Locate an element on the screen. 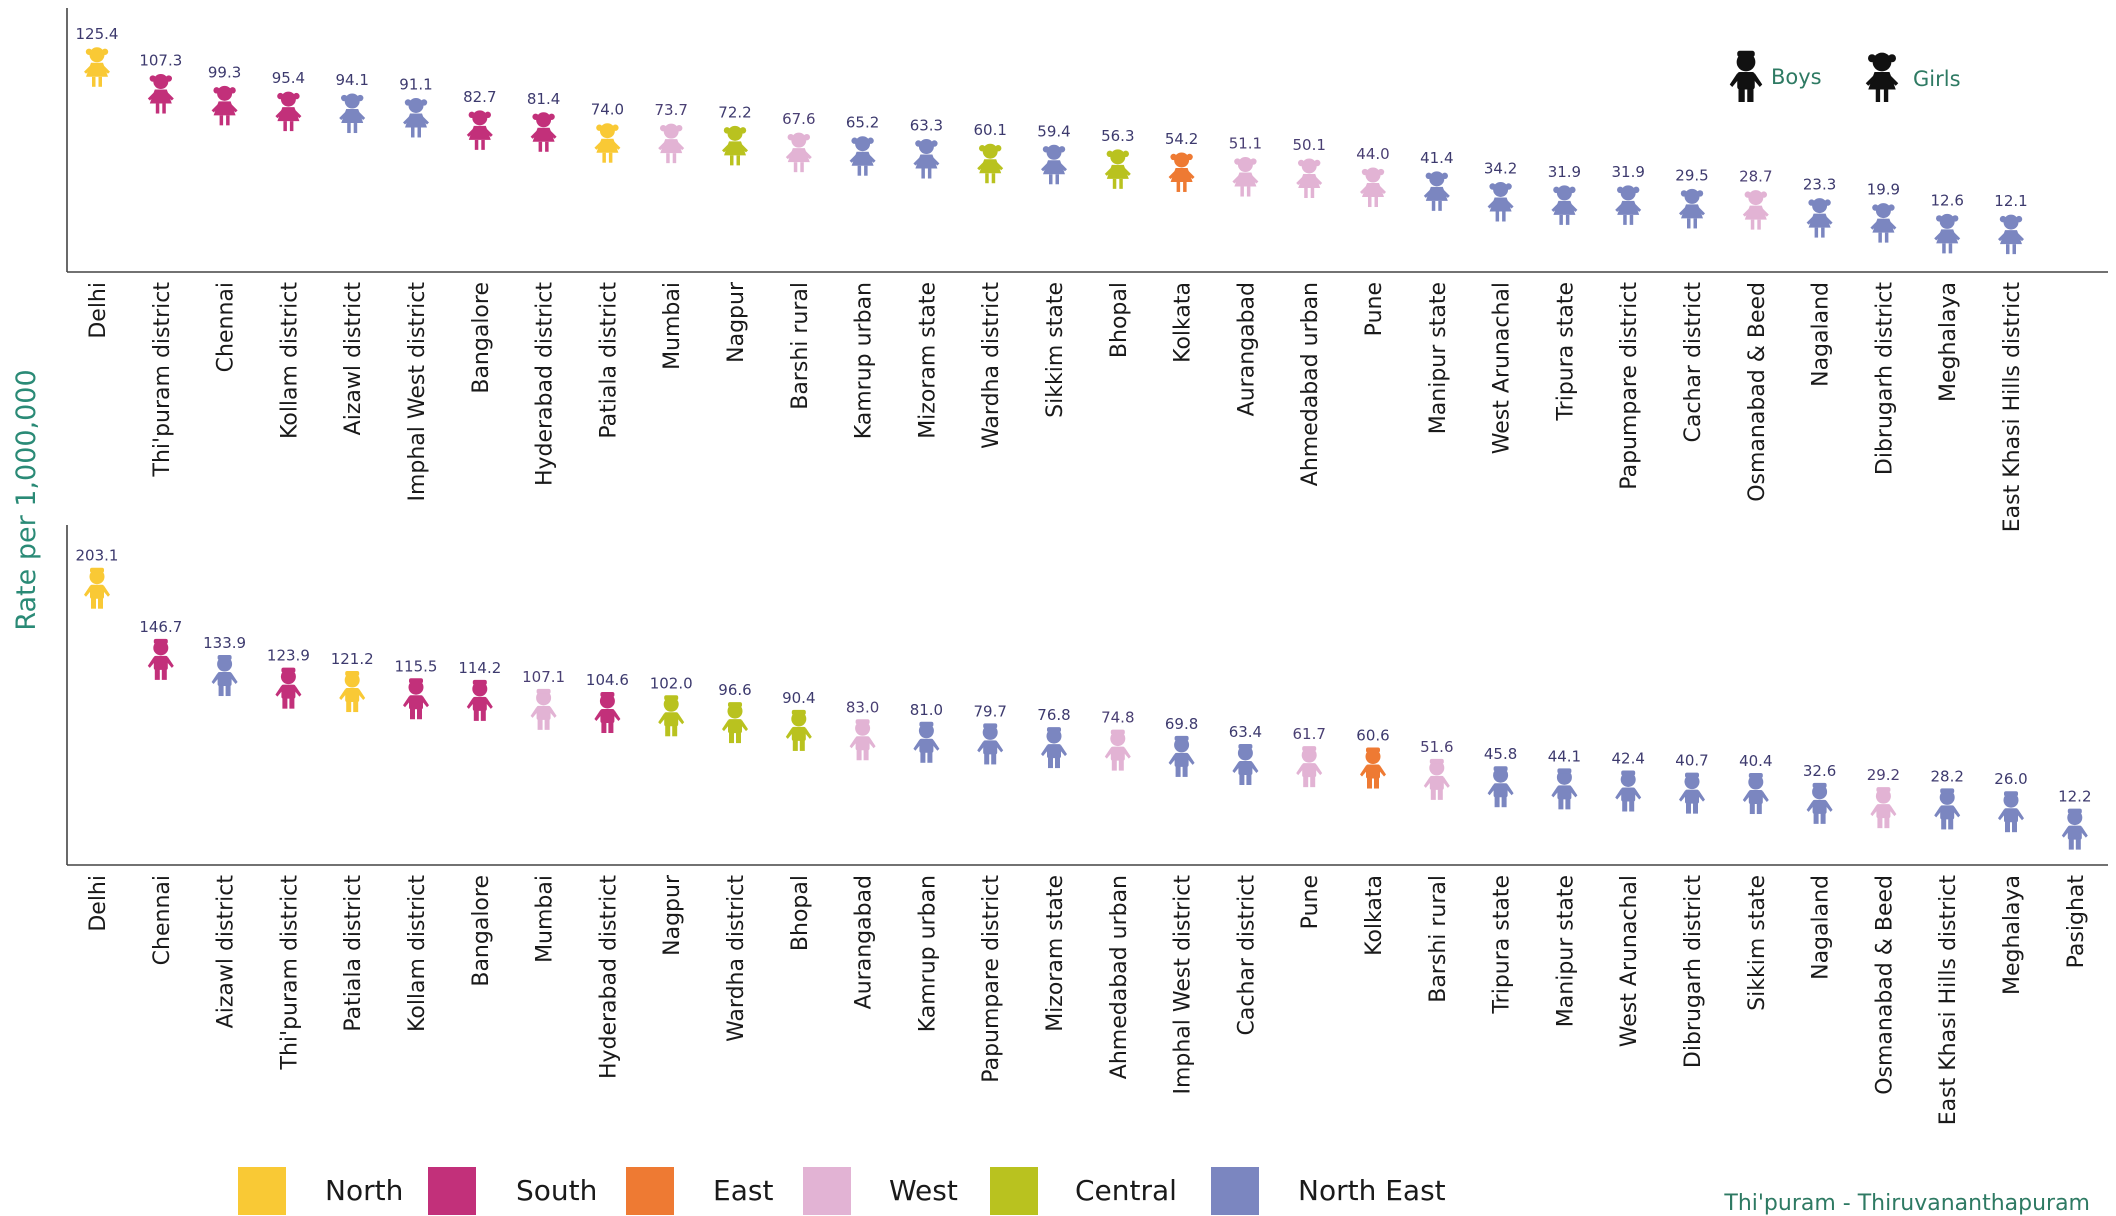  value-label-pasighat: 12.2 is located at coordinates (2074, 797).